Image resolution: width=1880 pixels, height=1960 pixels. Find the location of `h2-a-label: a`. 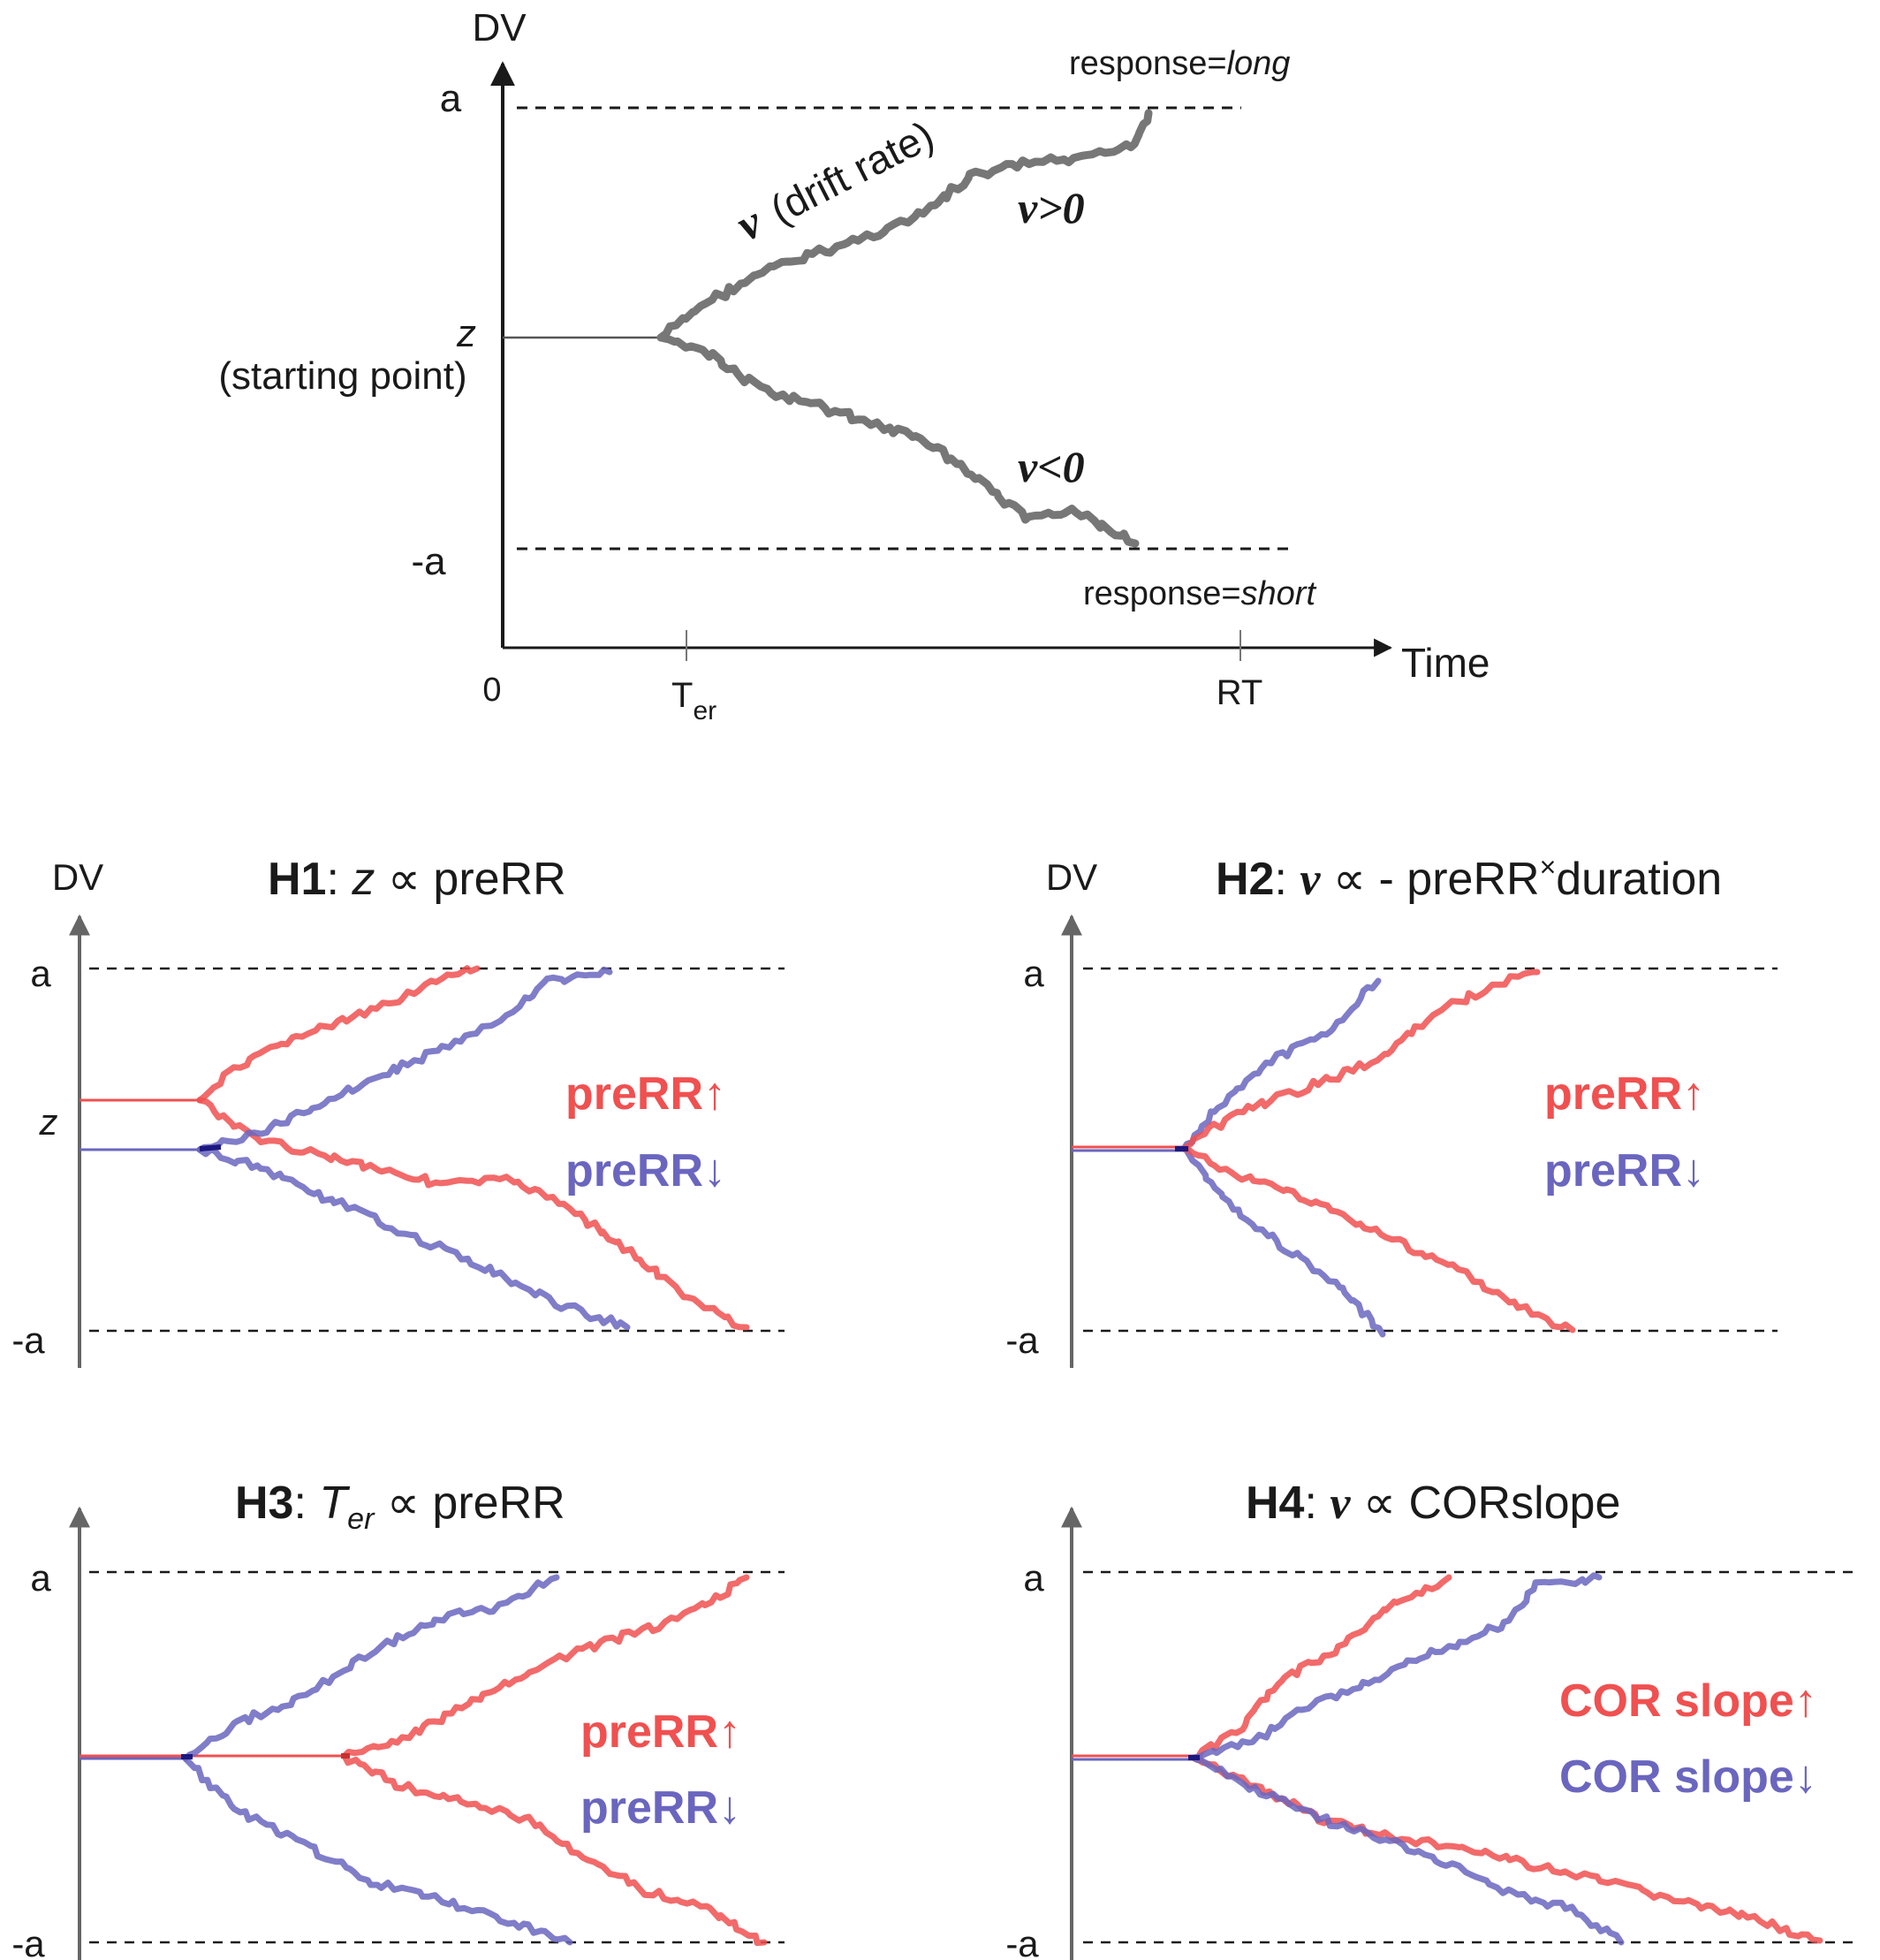

h2-a-label: a is located at coordinates (1033, 973).